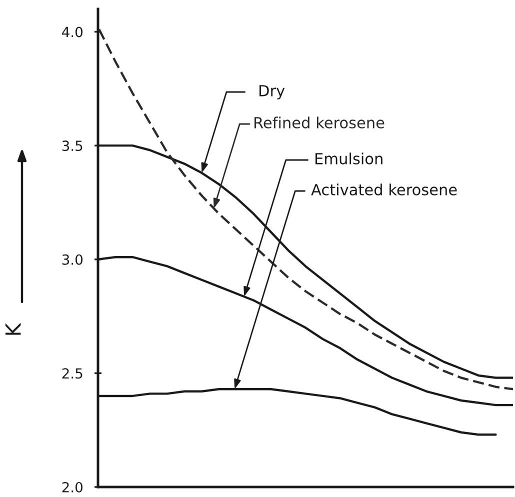 This screenshot has width=515, height=497. Describe the element at coordinates (13, 328) in the screenshot. I see `y-axis-title: K` at that location.